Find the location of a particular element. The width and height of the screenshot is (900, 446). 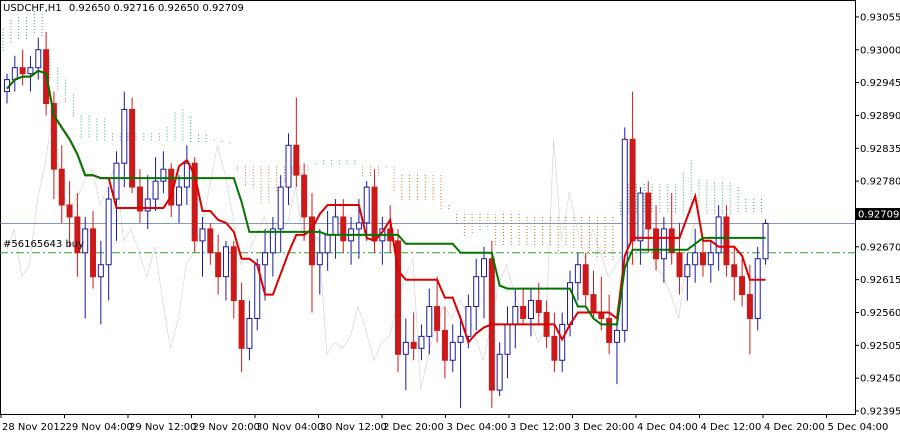

ohlc-values: 0.92650 0.92716 0.92650 0.92709 is located at coordinates (156, 8).